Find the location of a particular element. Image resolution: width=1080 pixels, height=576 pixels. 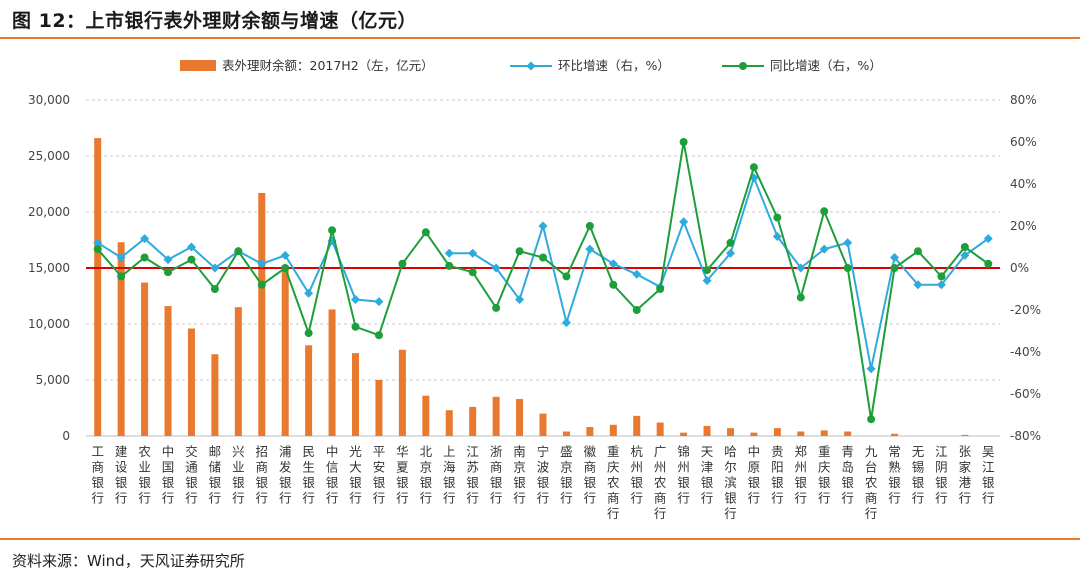

category-label: 平安银行 is located at coordinates (379, 475).